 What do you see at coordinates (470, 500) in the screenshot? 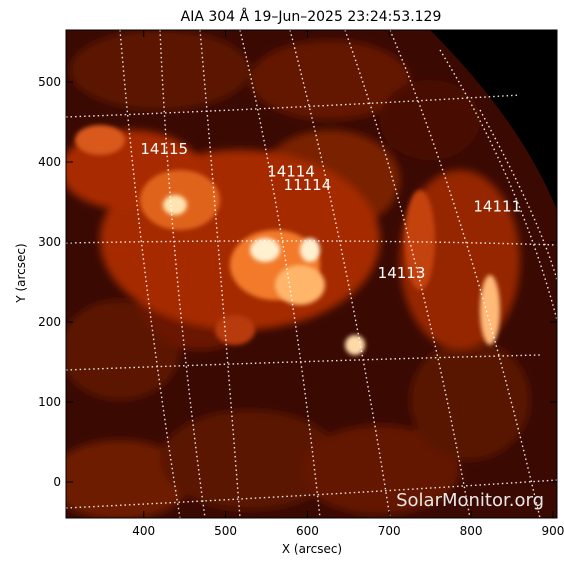
I see `watermark-text: SolarMonitor.org` at bounding box center [470, 500].